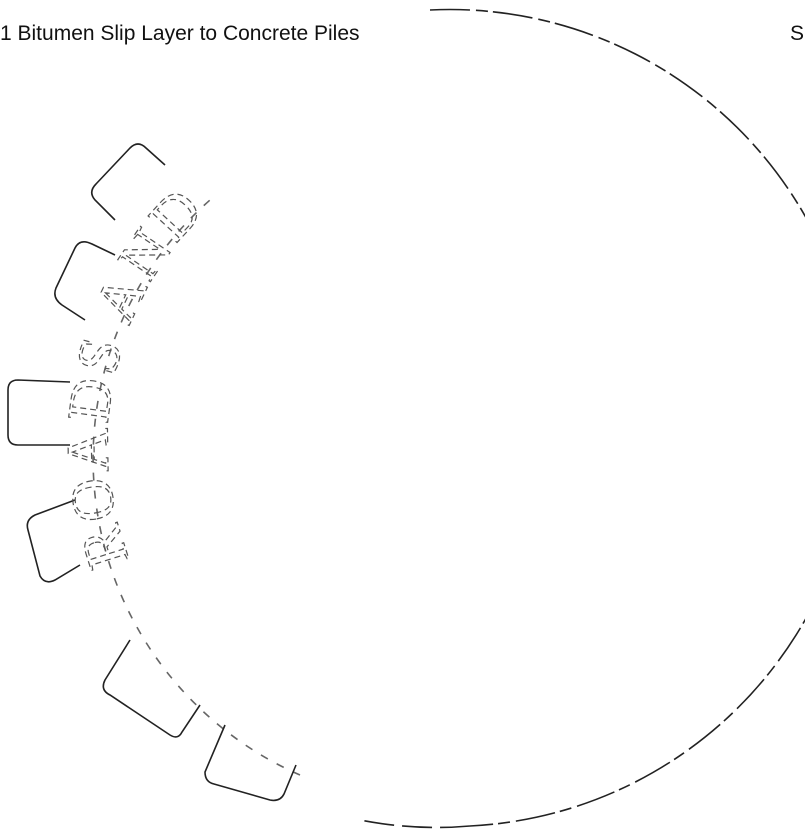 Image resolution: width=805 pixels, height=830 pixels. I want to click on stamp-text: ROADS AND, so click(135, 374).